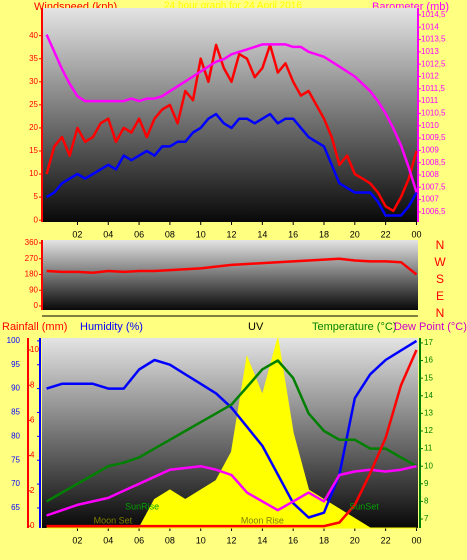  I want to click on temperature-label: Temperature (°C), so click(354, 327).